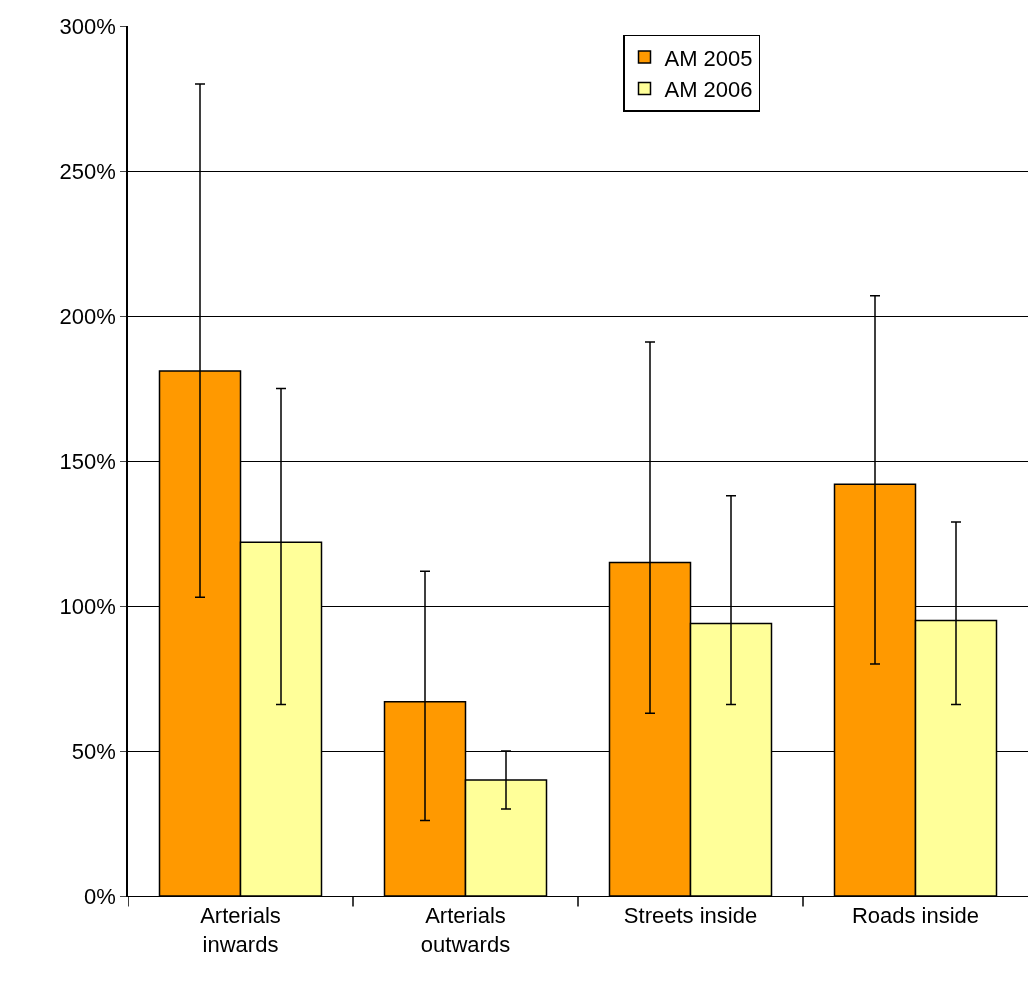 The height and width of the screenshot is (1000, 1030). I want to click on y-tick-label: 150%, so click(87, 461).